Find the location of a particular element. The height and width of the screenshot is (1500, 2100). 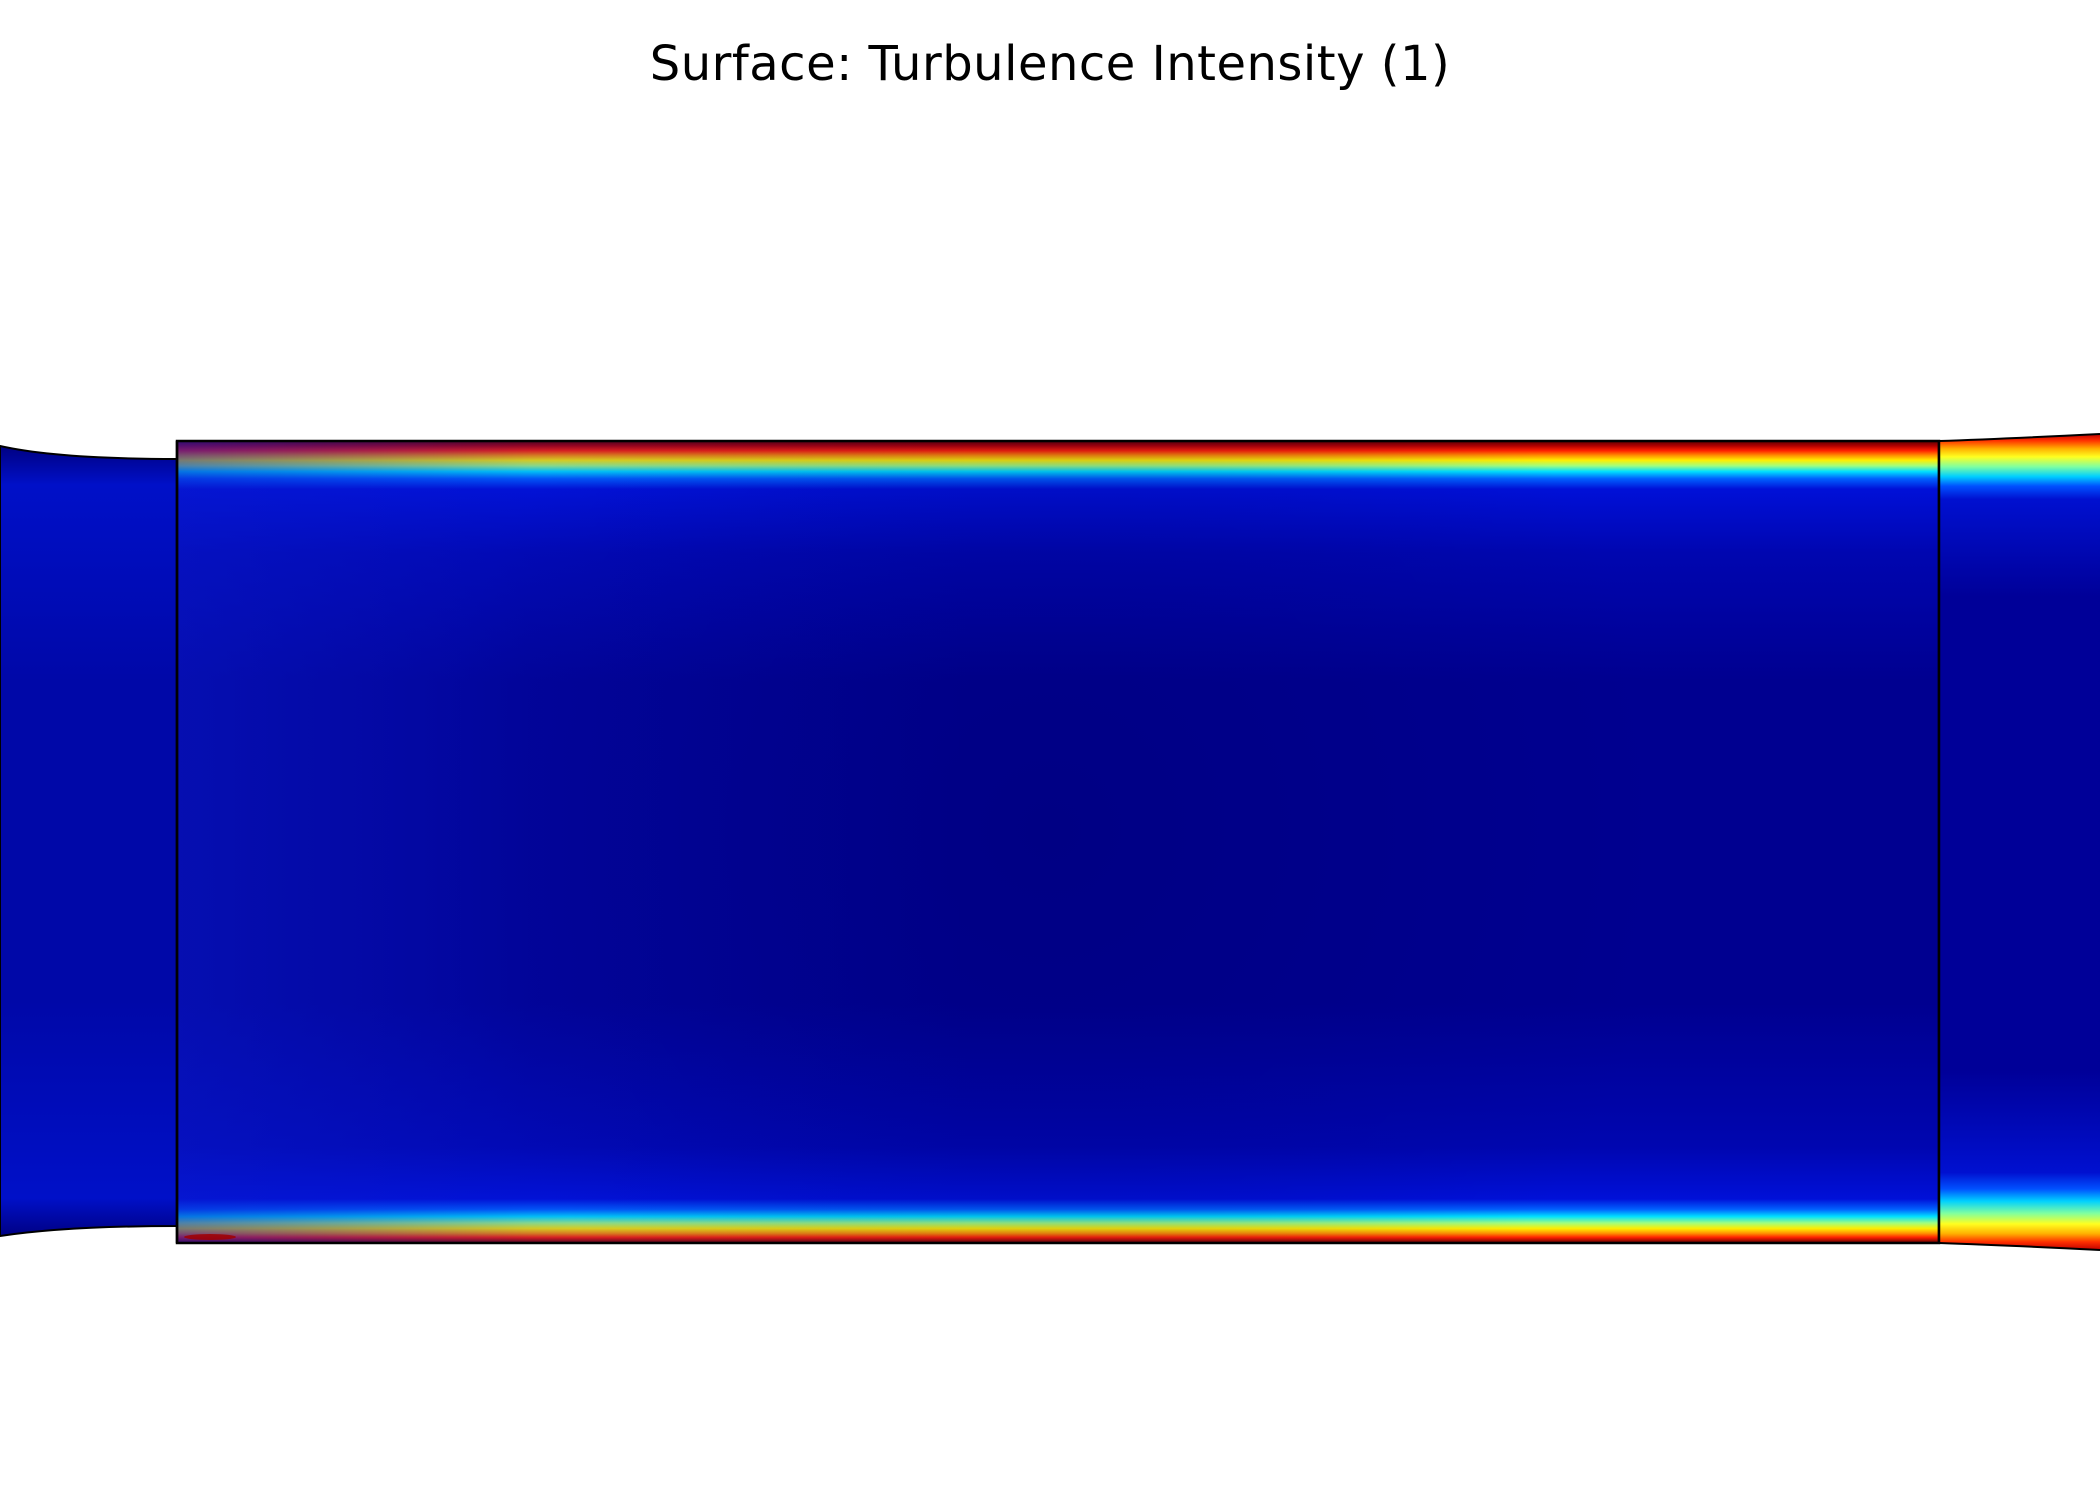

outlet-wall-bottom is located at coordinates (2019, 1246).